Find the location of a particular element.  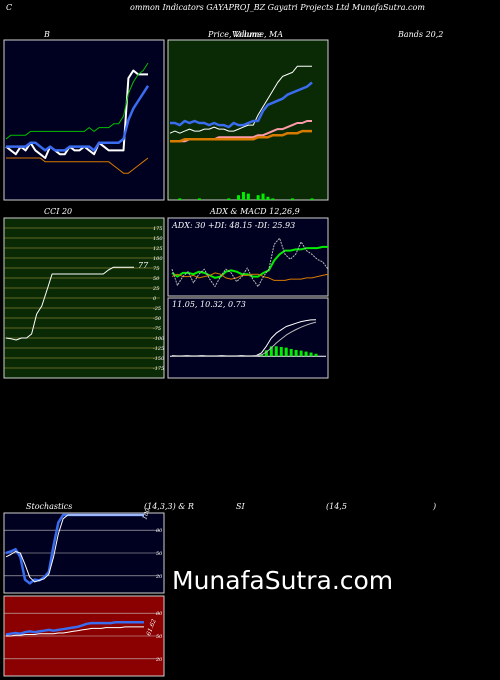

rsi-series-group: 80 50 20 is located at coordinates (83, 637).